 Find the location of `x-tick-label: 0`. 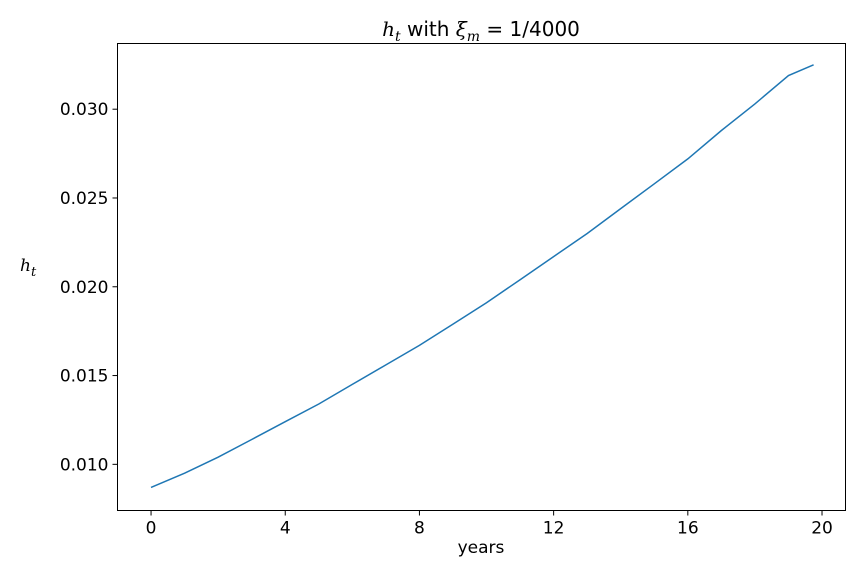

x-tick-label: 0 is located at coordinates (151, 529).